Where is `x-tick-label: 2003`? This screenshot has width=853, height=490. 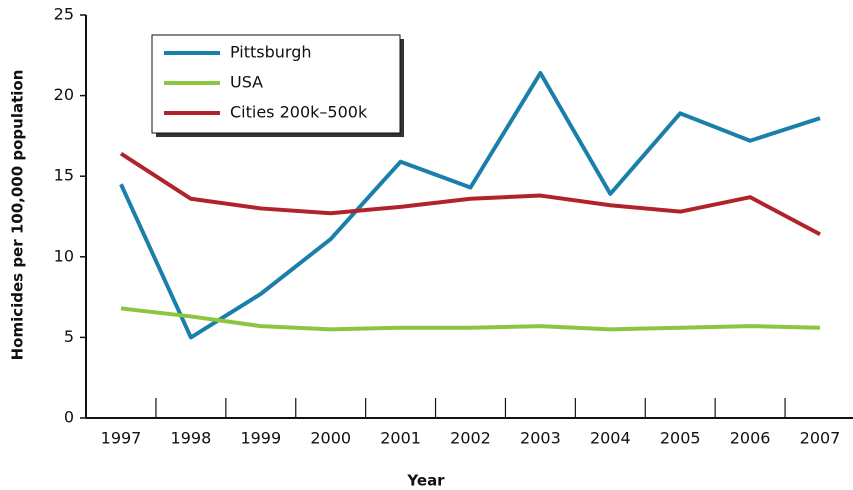 x-tick-label: 2003 is located at coordinates (540, 438).